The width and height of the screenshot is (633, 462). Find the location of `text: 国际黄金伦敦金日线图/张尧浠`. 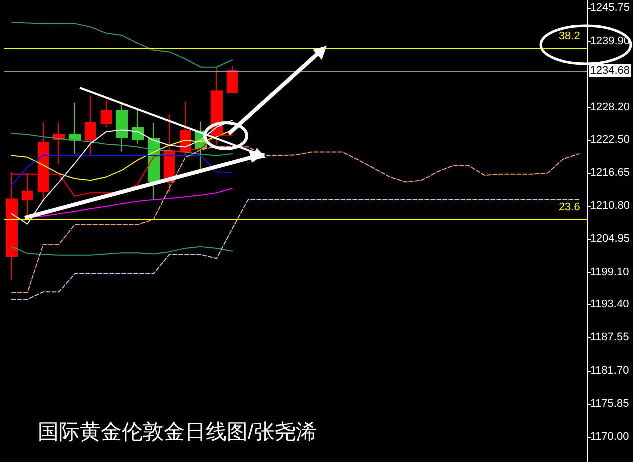

text: 国际黄金伦敦金日线图/张尧浠 is located at coordinates (177, 432).